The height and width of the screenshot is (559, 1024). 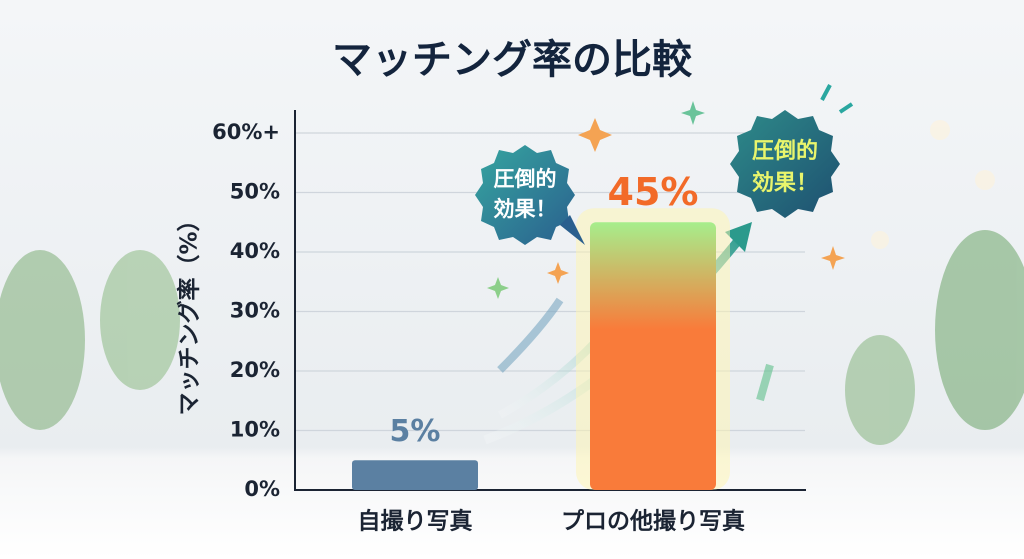 What do you see at coordinates (246, 132) in the screenshot?
I see `y-tick-label: 60%+` at bounding box center [246, 132].